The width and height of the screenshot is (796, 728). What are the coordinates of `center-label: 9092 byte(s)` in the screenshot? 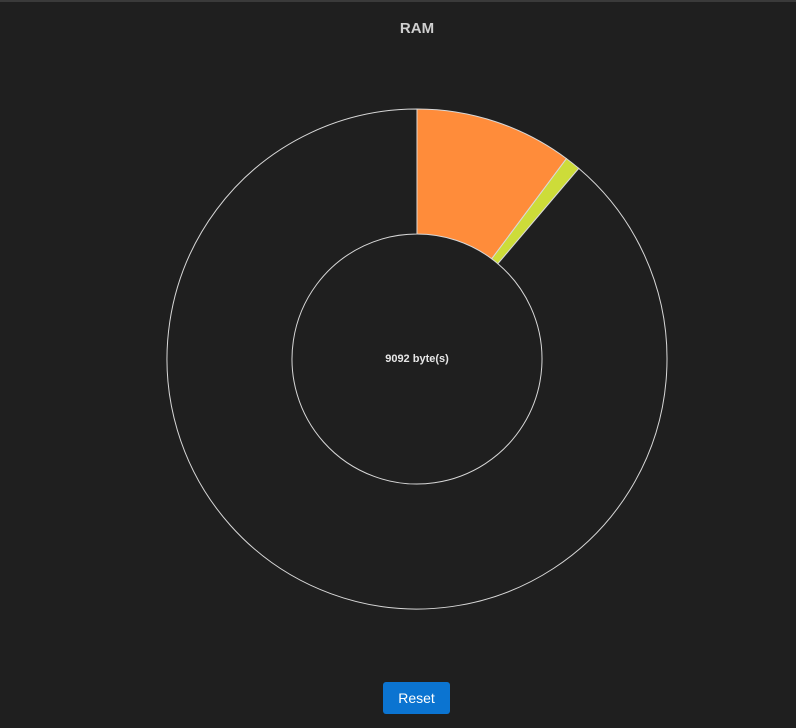 It's located at (417, 359).